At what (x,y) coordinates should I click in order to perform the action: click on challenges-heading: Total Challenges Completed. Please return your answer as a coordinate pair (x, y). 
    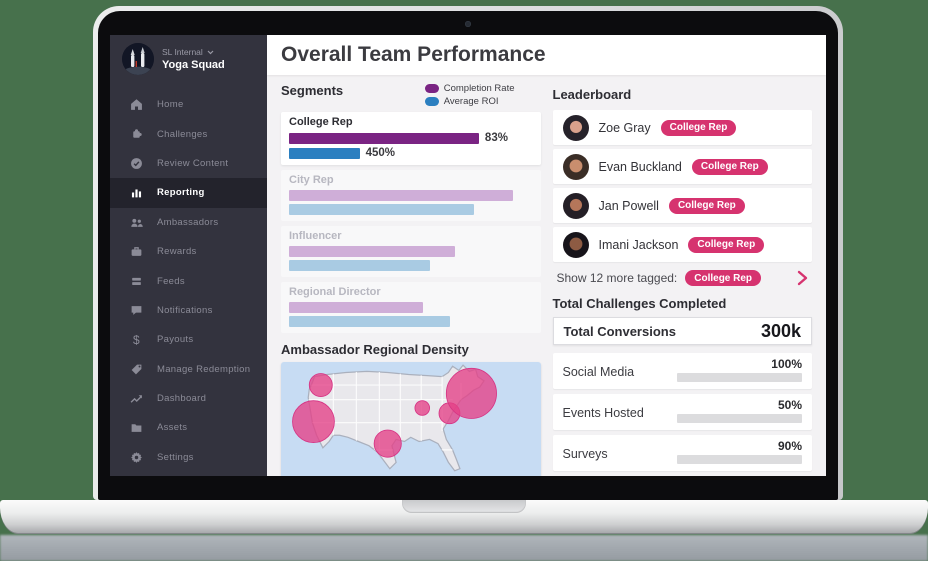
    Looking at the image, I should click on (639, 303).